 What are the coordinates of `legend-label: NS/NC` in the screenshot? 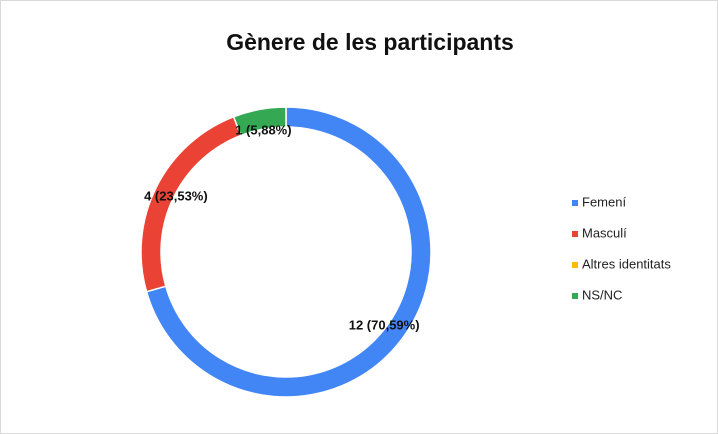 It's located at (602, 294).